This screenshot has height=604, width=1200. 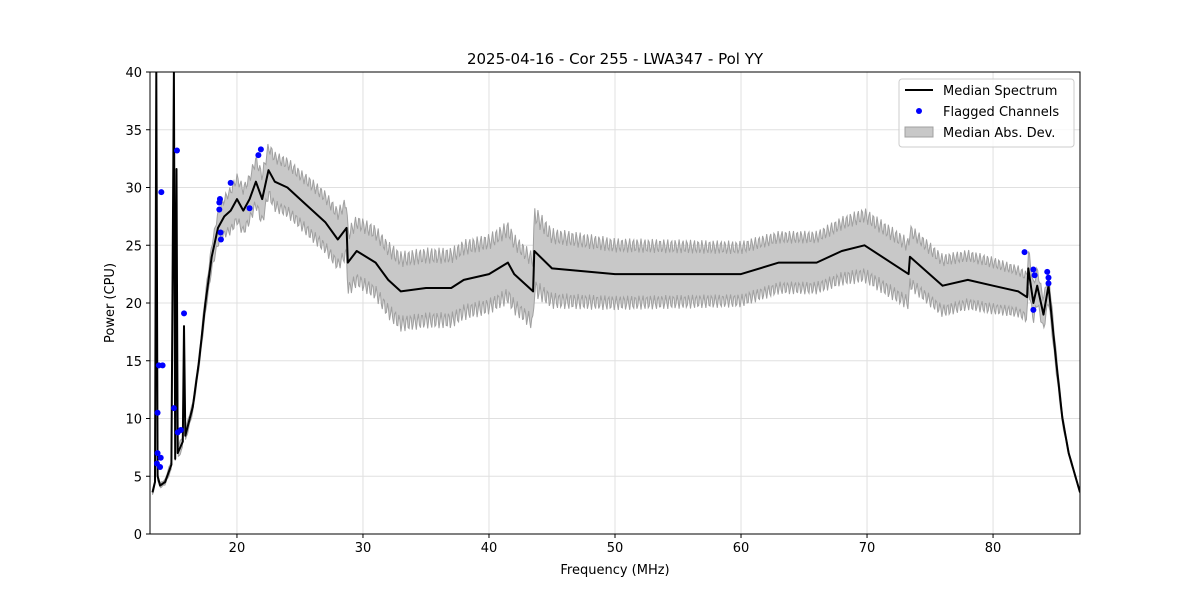 I want to click on x-tick-label: 50, so click(x=615, y=548).